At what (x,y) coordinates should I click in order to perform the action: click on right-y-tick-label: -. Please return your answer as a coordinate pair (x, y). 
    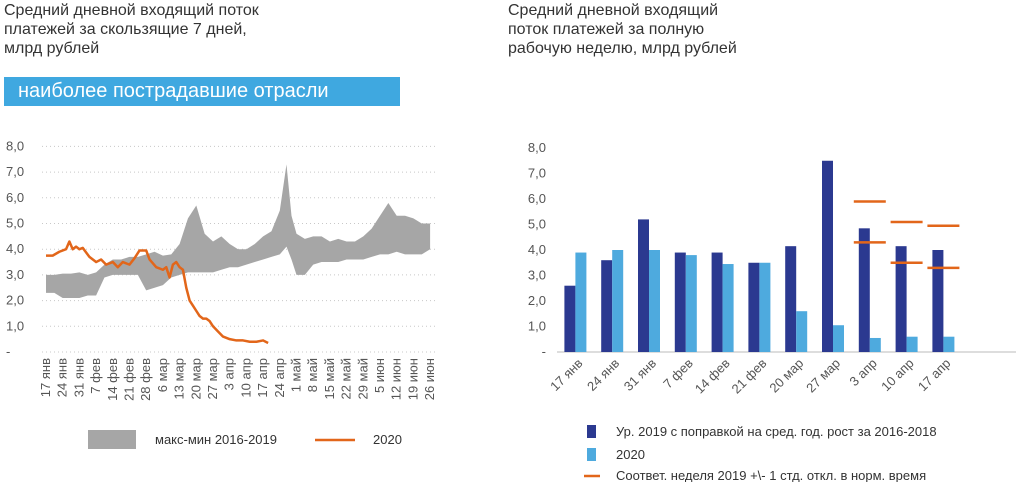
    Looking at the image, I should click on (544, 351).